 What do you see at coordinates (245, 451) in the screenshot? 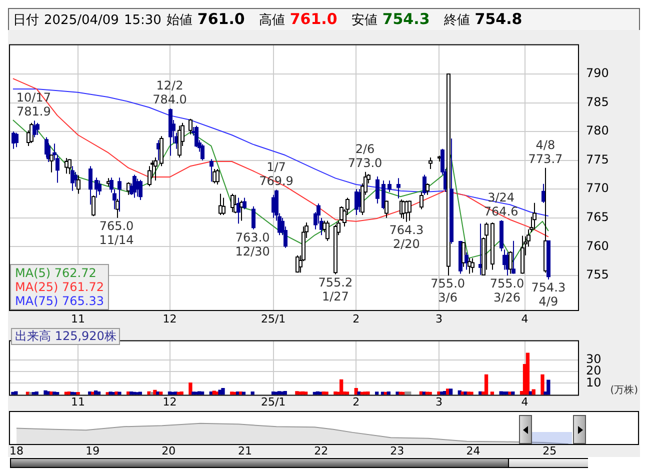
I see `x-tick-label: 21` at bounding box center [245, 451].